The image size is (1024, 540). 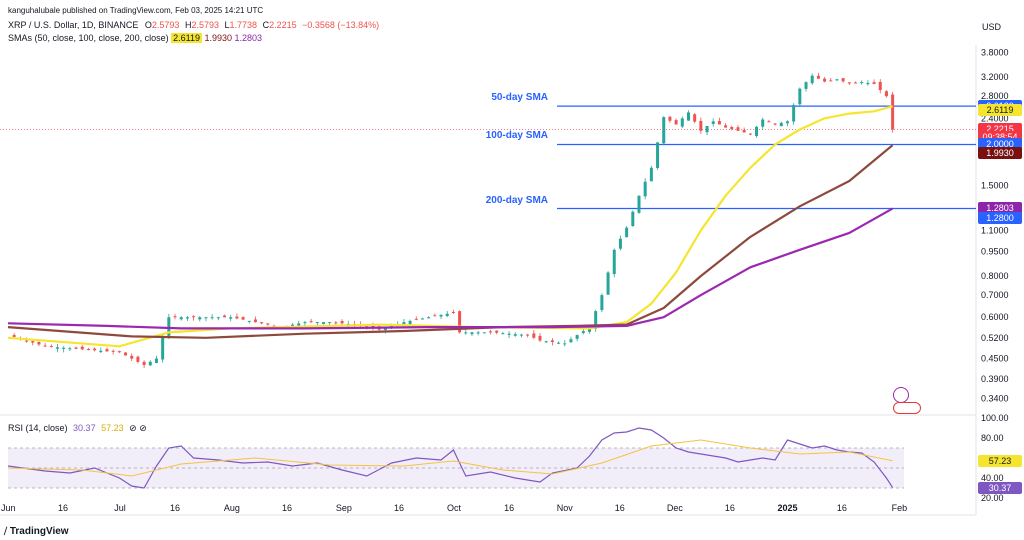 I want to click on x-tick-label: Nov, so click(x=565, y=508).